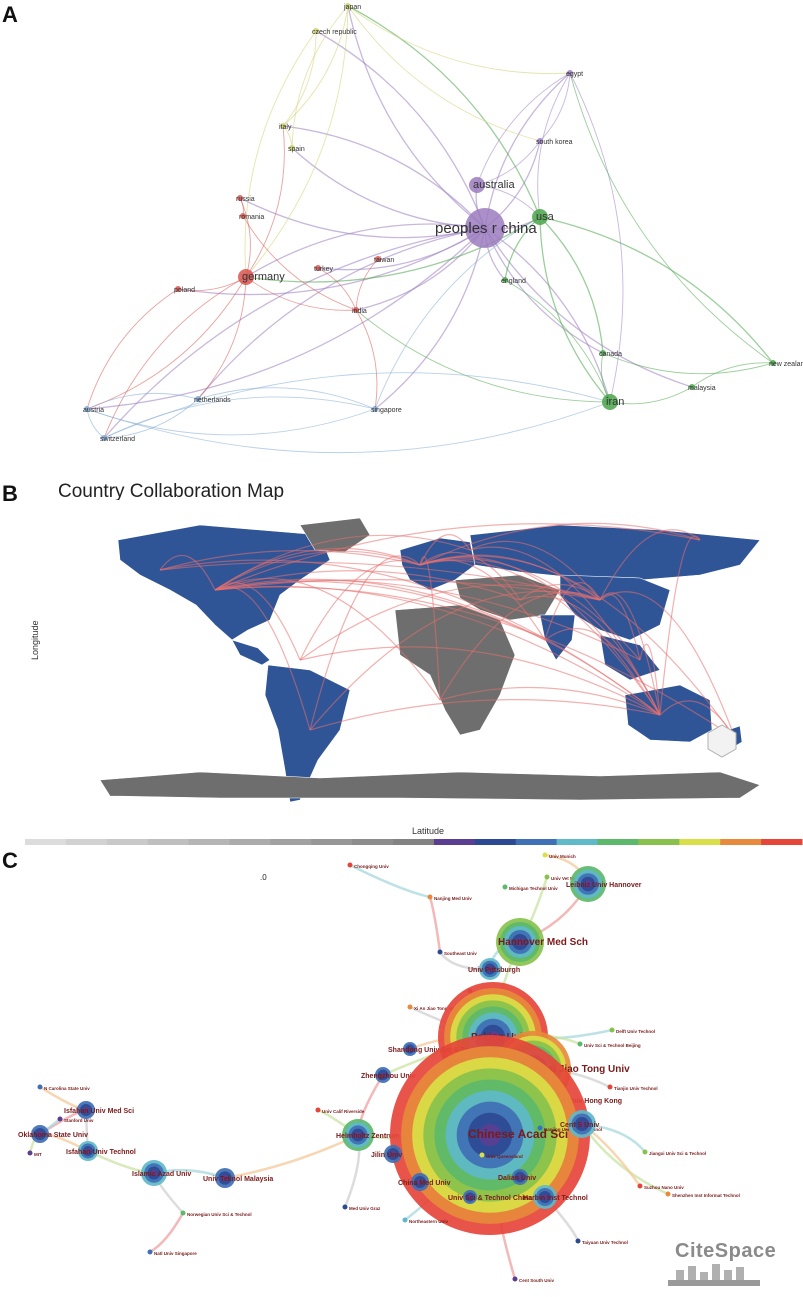 This screenshot has height=1297, width=803. I want to click on institution-node-shandong, so click(410, 1049).